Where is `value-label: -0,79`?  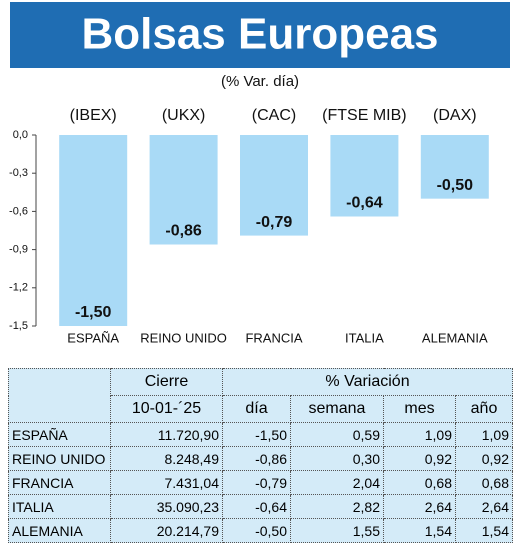 value-label: -0,79 is located at coordinates (274, 222).